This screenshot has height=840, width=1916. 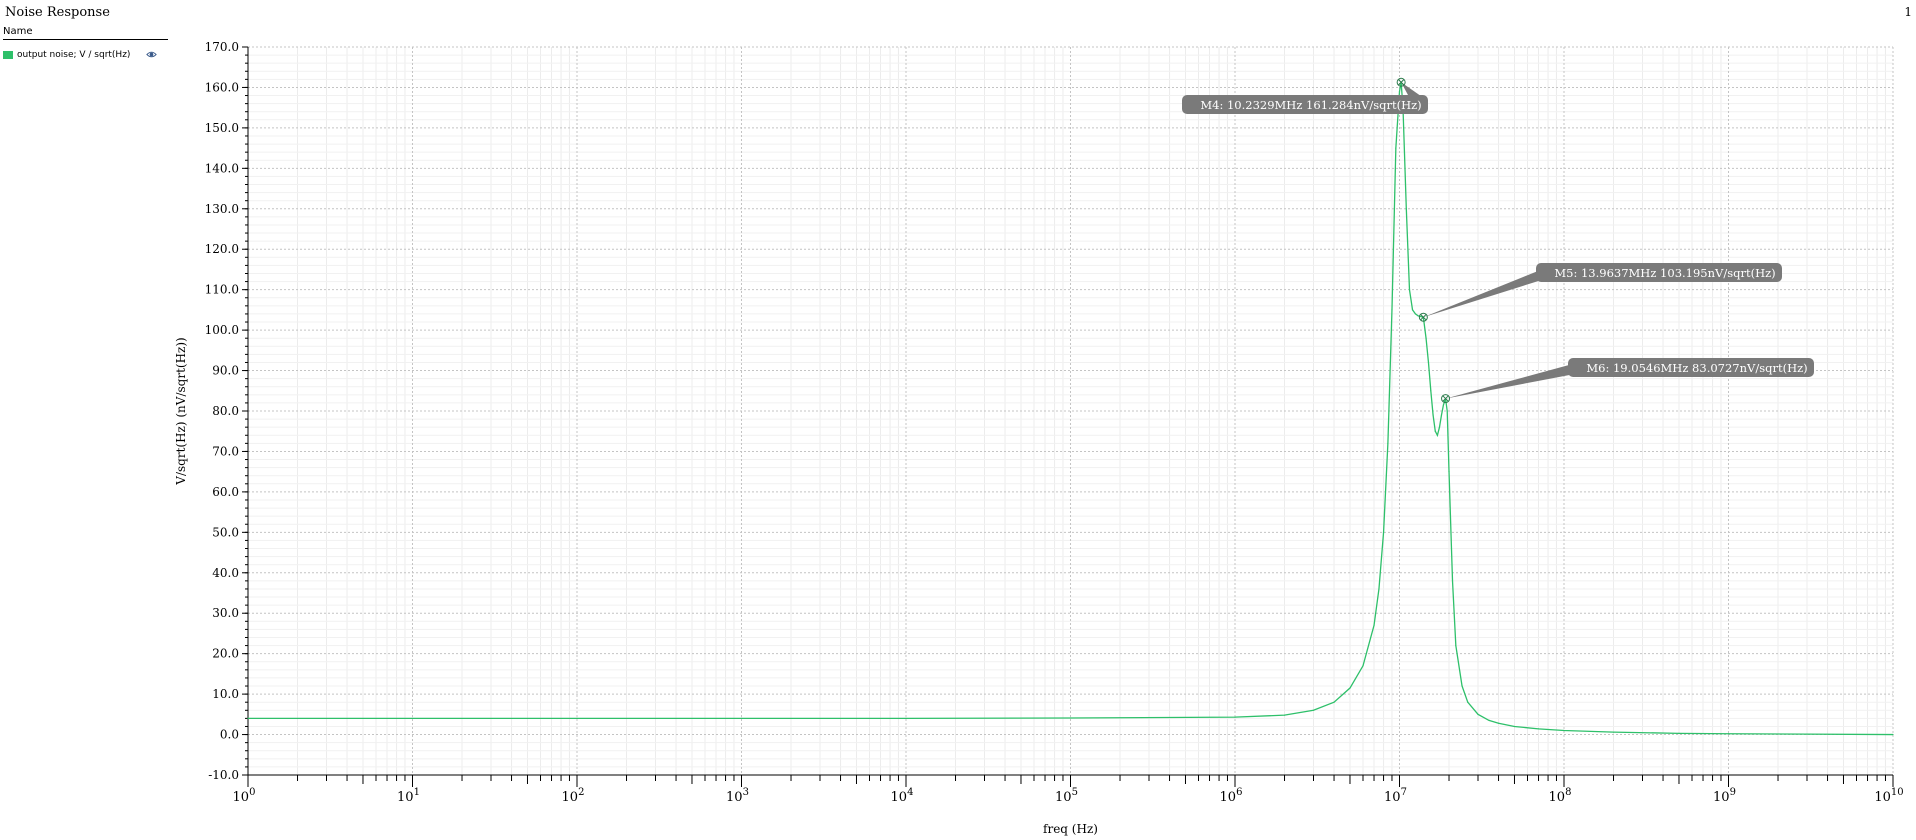 I want to click on y-tick-label: 140.0, so click(x=222, y=168).